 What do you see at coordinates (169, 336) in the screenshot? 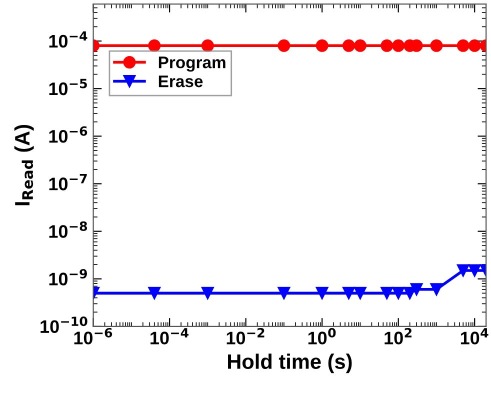
I see `x-tick-label: 10$^{−4}$` at bounding box center [169, 336].